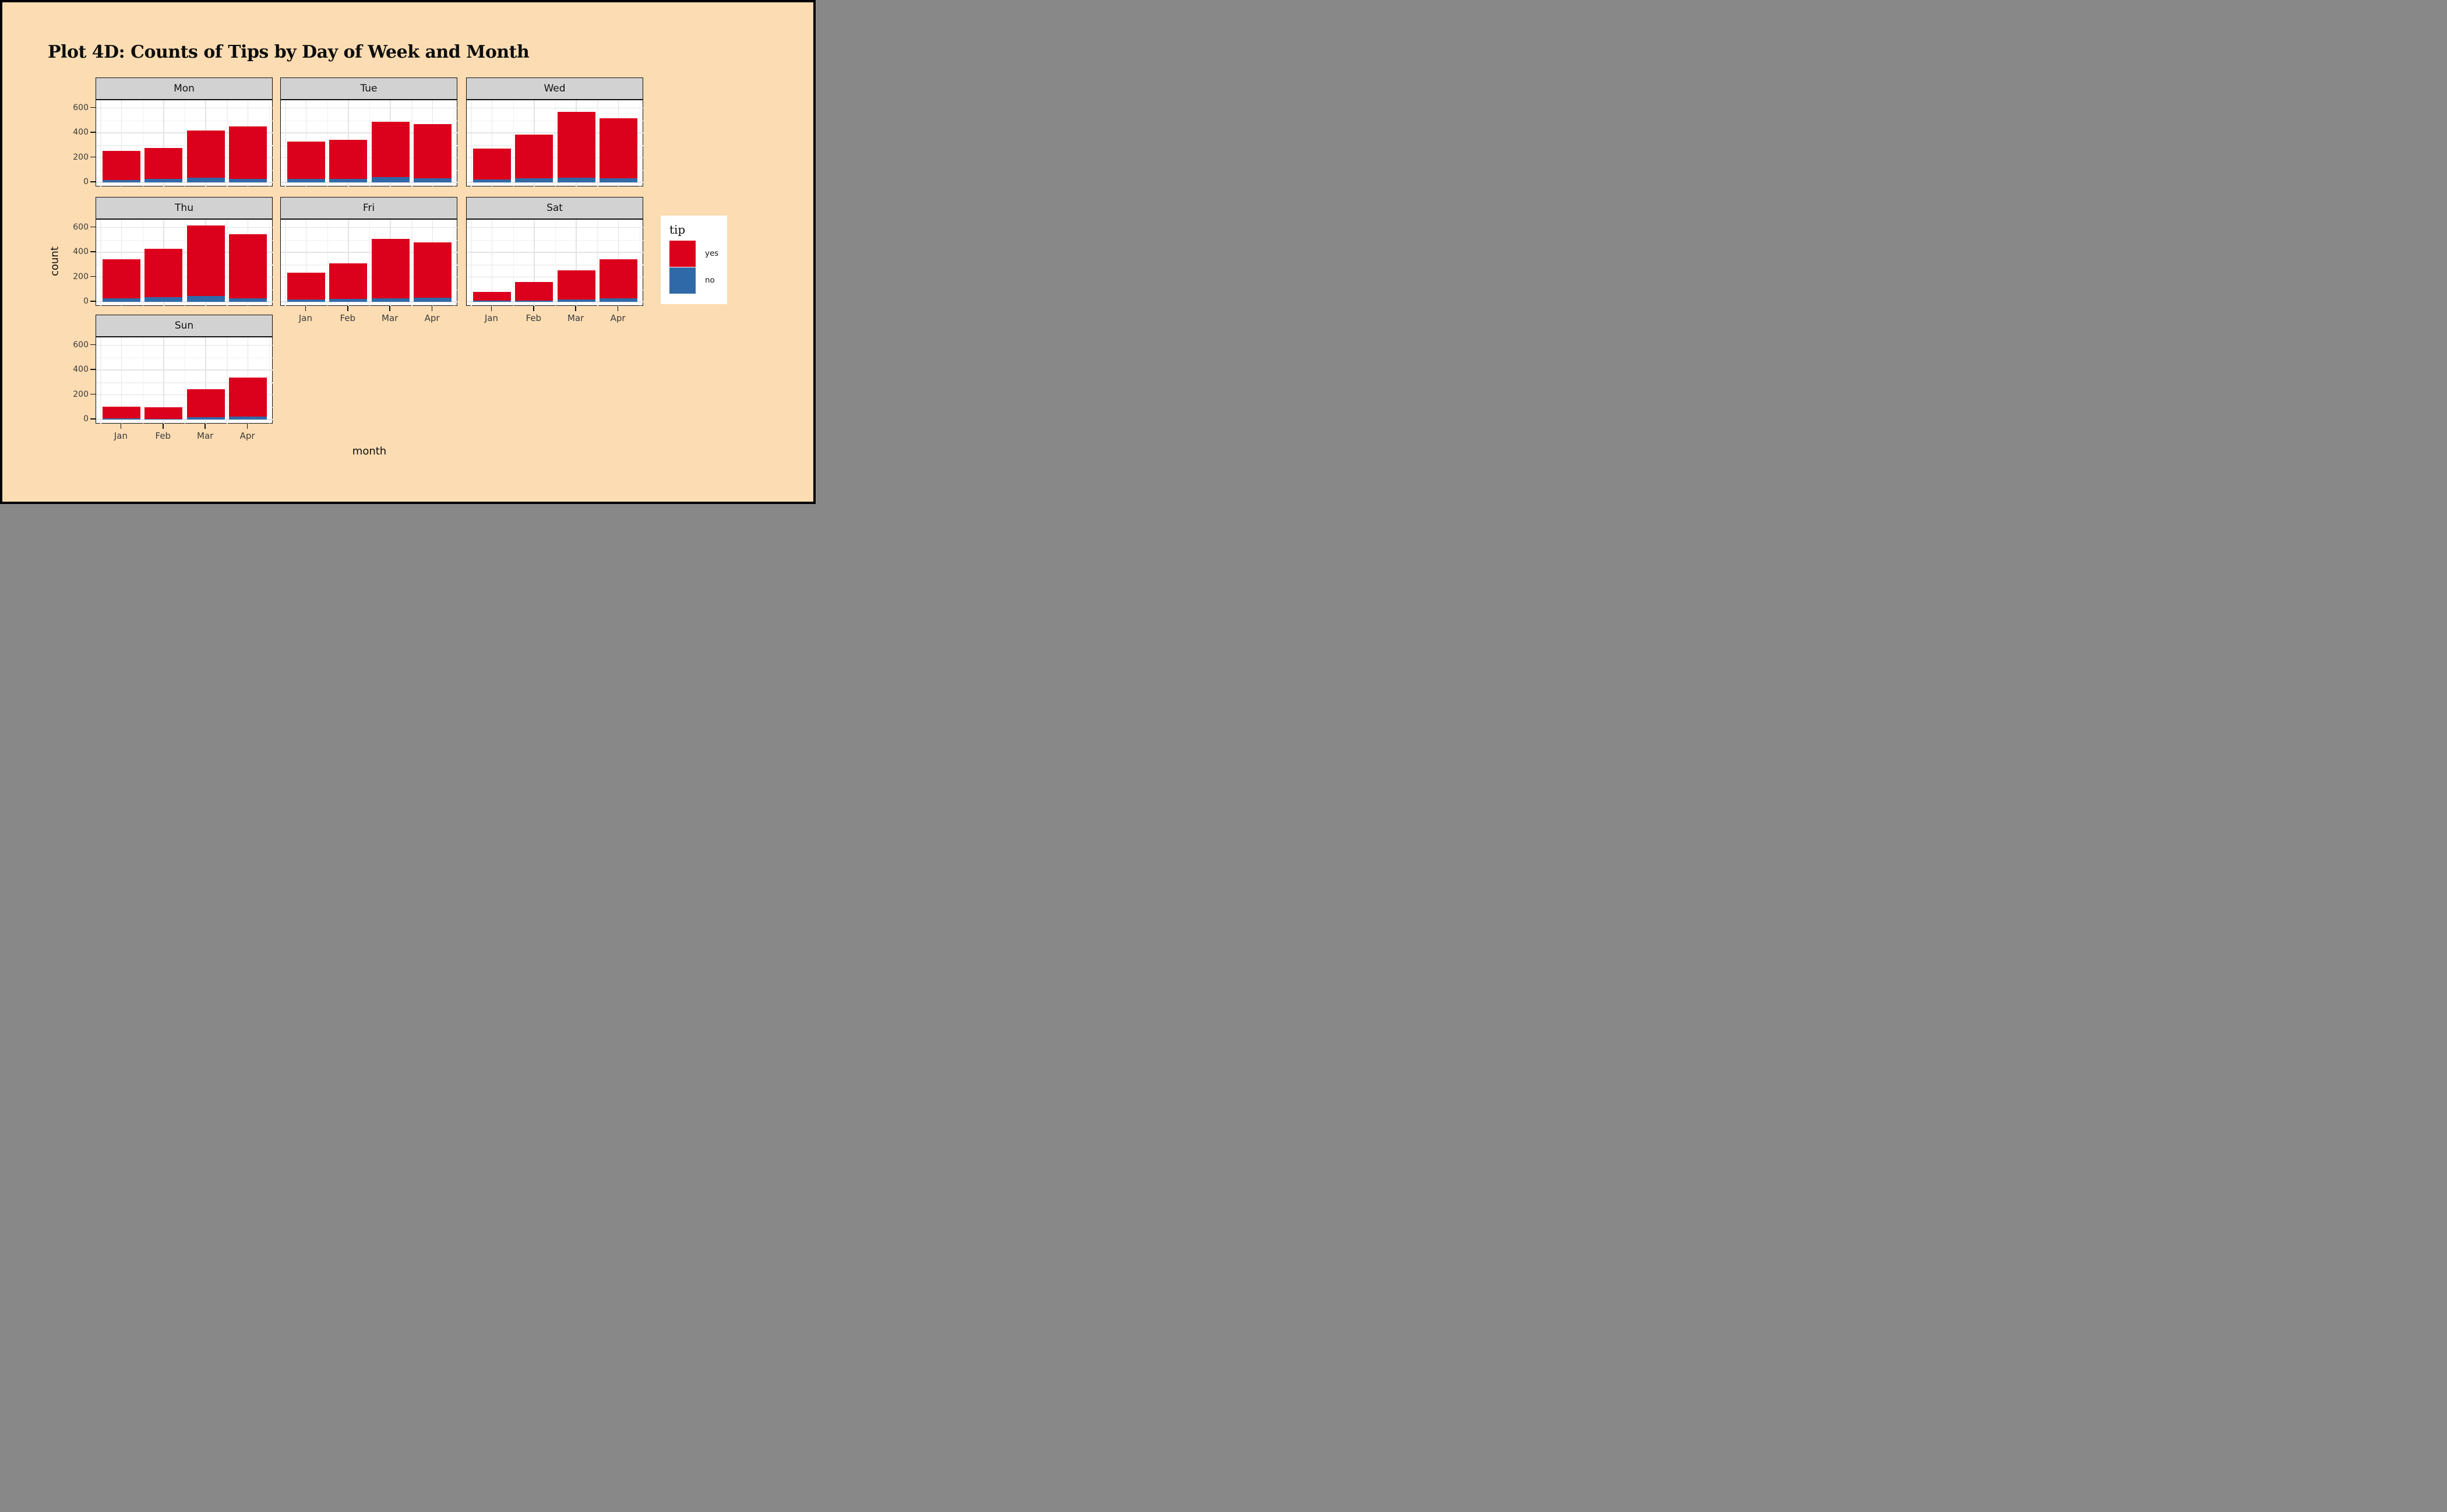  I want to click on bar-fri-mar, so click(390, 270).